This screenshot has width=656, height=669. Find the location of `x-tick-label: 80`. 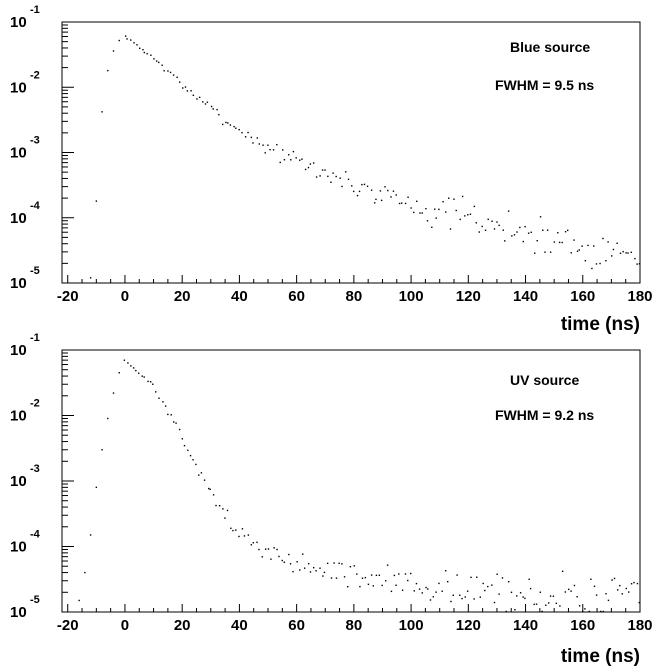

x-tick-label: 80 is located at coordinates (354, 296).